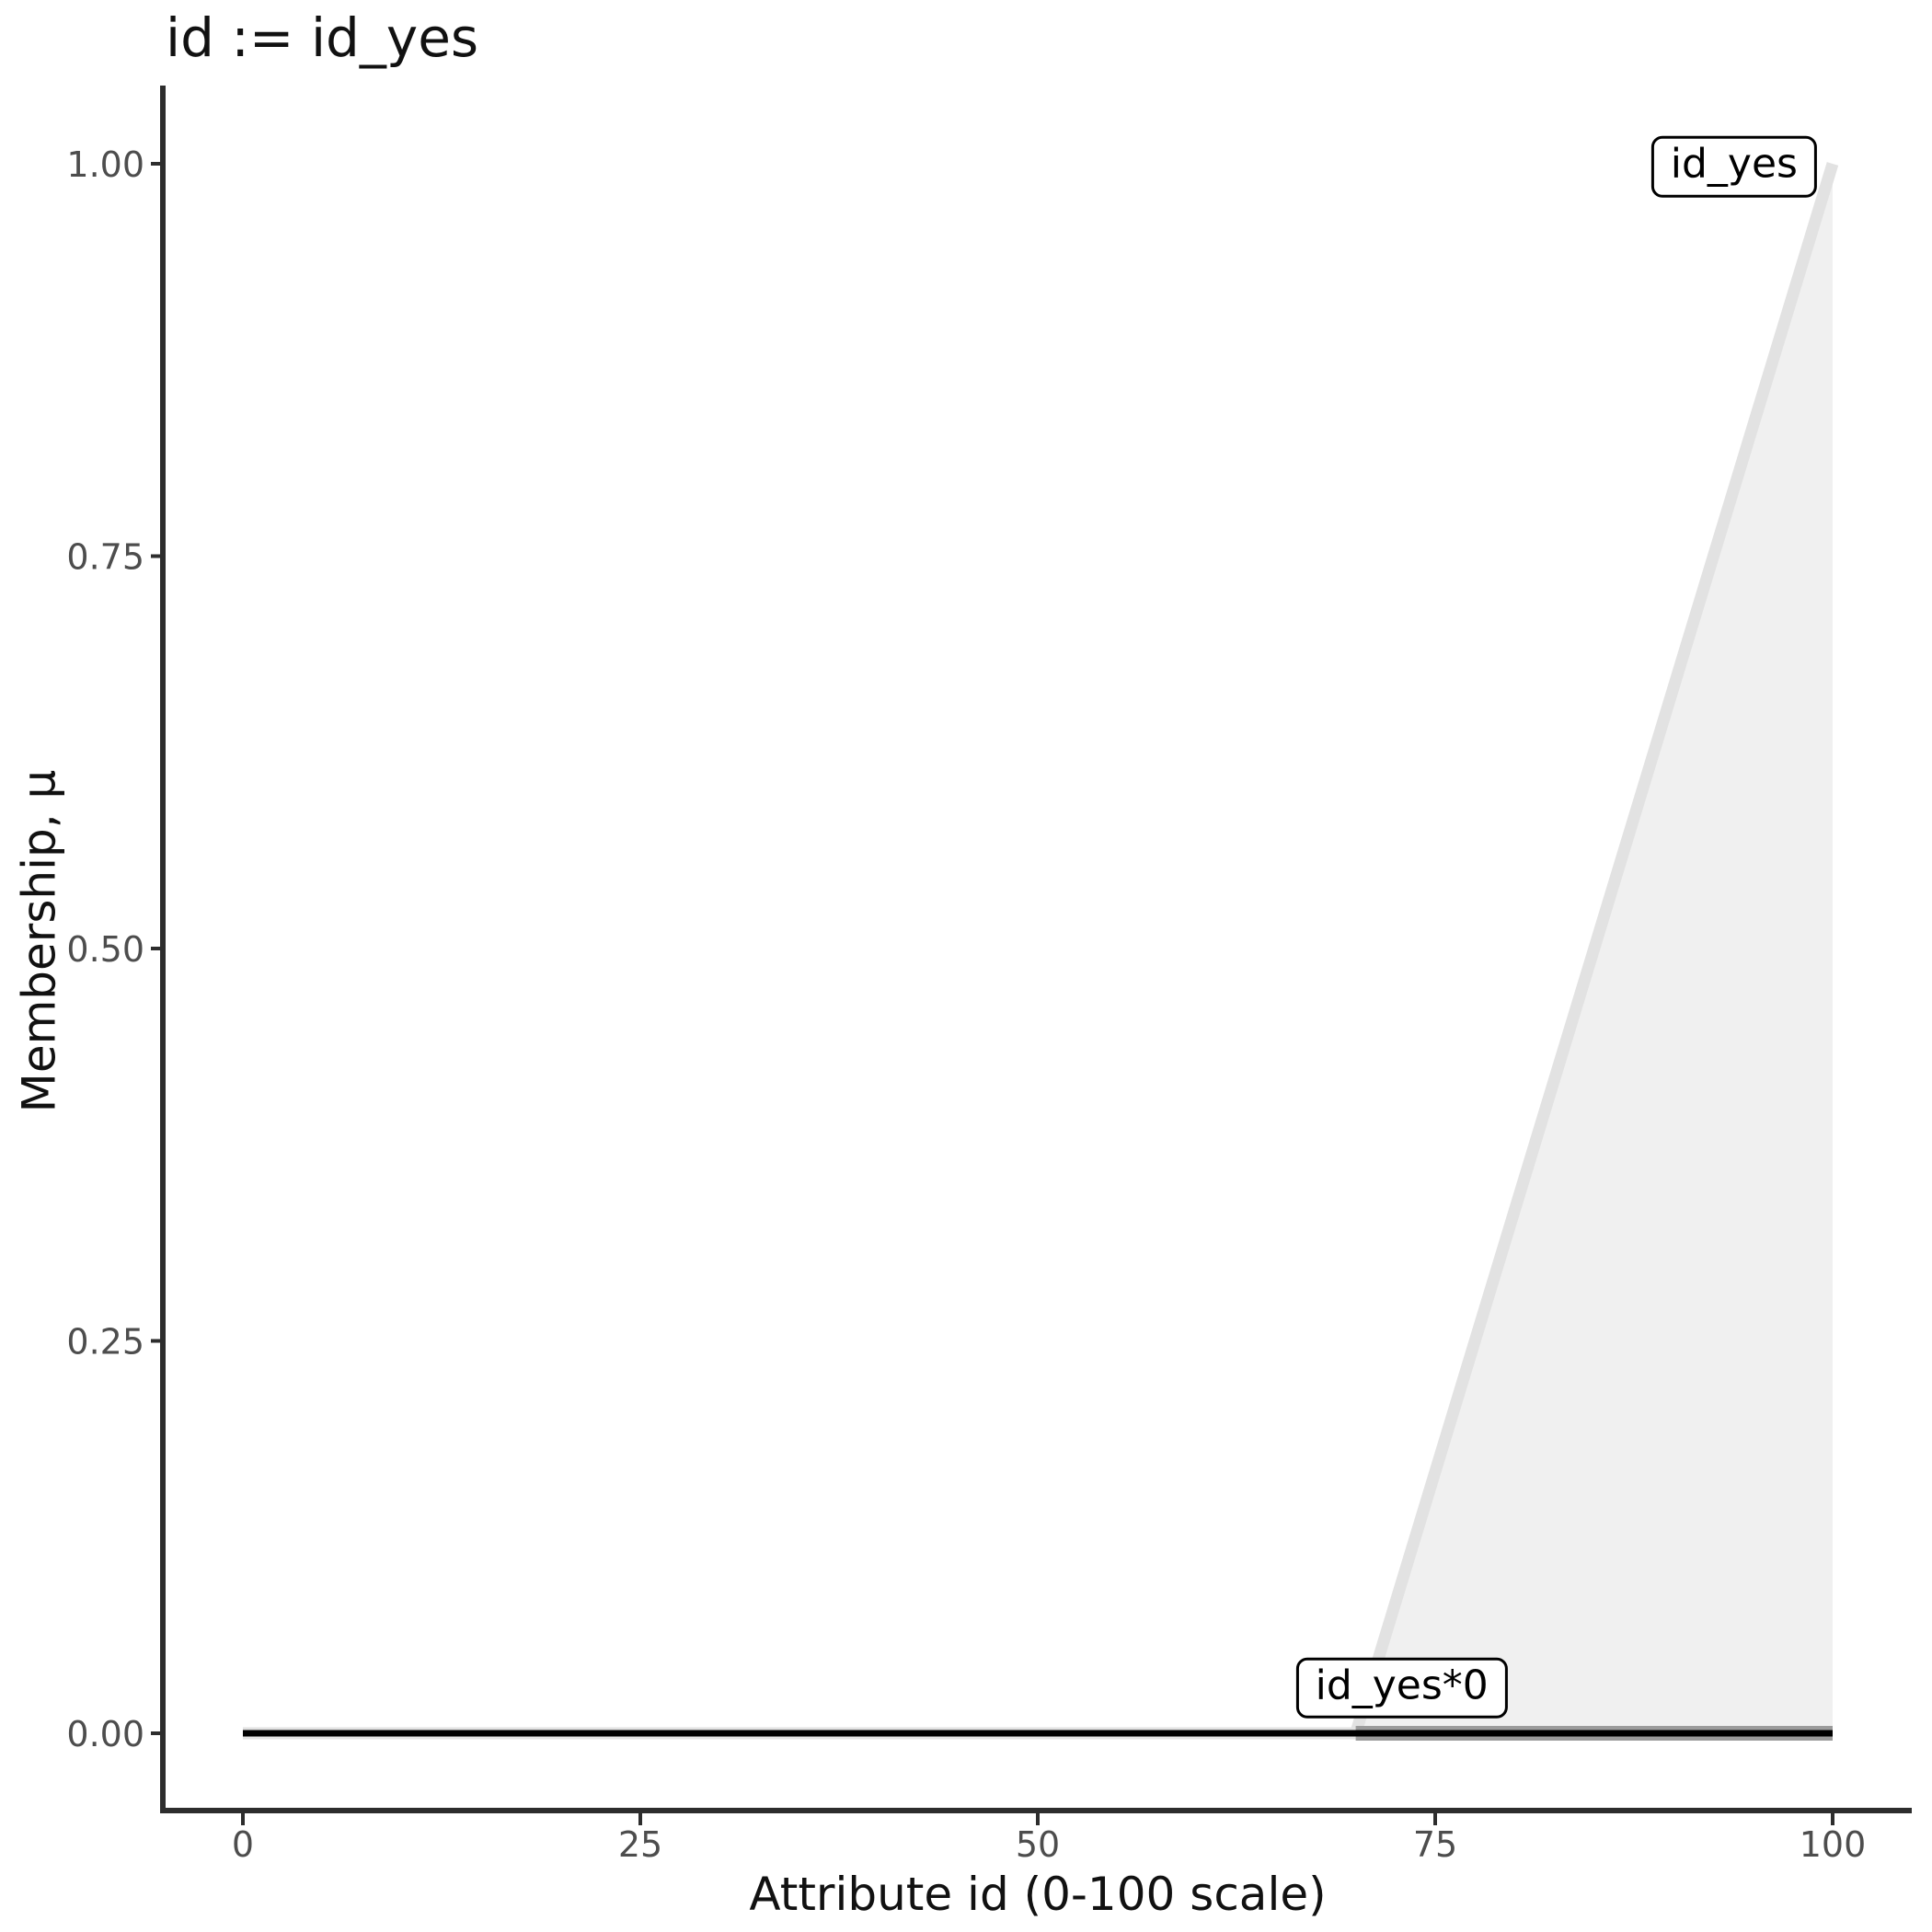 The width and height of the screenshot is (1932, 1932). Describe the element at coordinates (1435, 1844) in the screenshot. I see `x-tick-label: 75` at that location.